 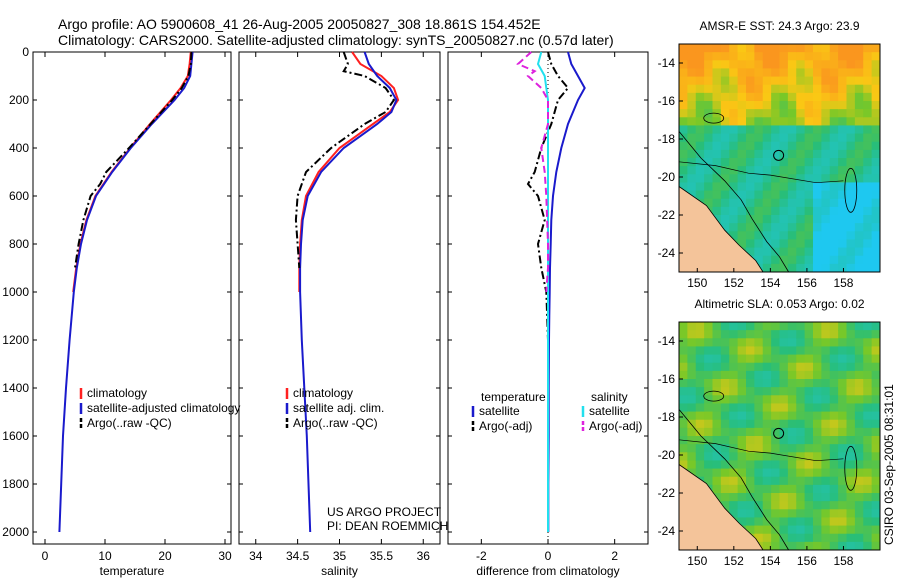 What do you see at coordinates (481, 556) in the screenshot?
I see `x-tick-label: -2` at bounding box center [481, 556].